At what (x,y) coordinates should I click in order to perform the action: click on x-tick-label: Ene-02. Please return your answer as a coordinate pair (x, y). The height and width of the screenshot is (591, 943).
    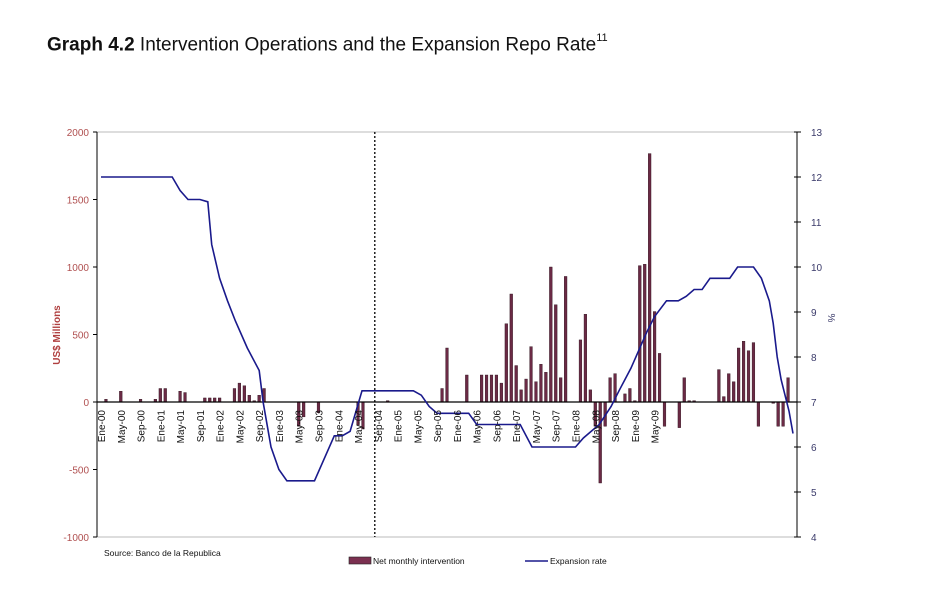
    Looking at the image, I should click on (221, 426).